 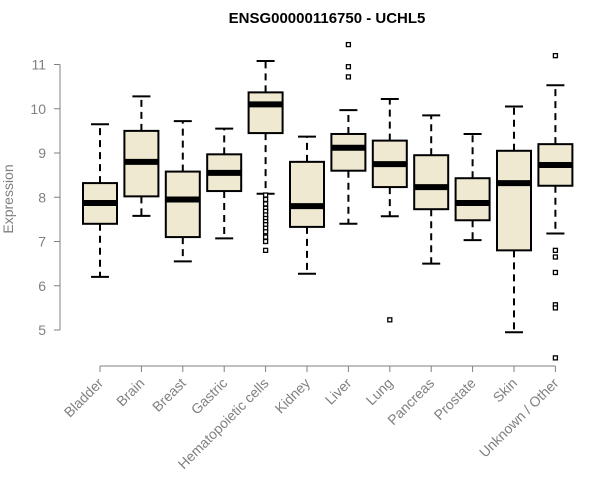 I want to click on category-label: Liver, so click(x=338, y=391).